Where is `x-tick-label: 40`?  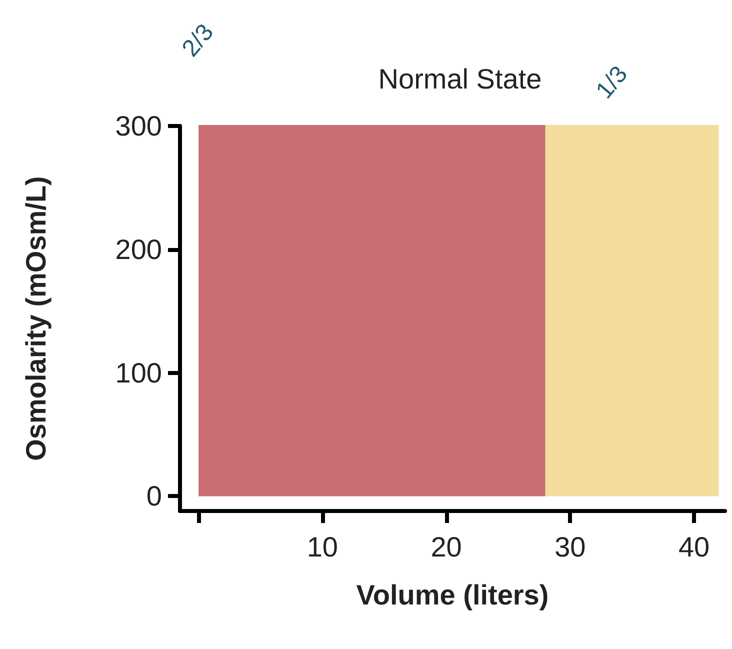 x-tick-label: 40 is located at coordinates (694, 547).